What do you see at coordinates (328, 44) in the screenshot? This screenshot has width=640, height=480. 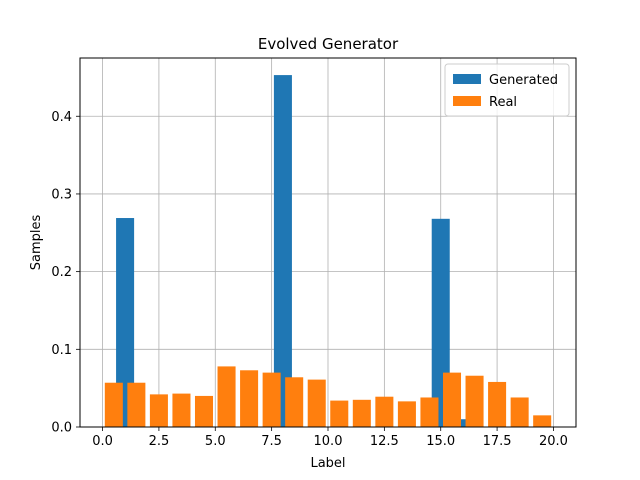 I see `chart-title: Evolved Generator` at bounding box center [328, 44].